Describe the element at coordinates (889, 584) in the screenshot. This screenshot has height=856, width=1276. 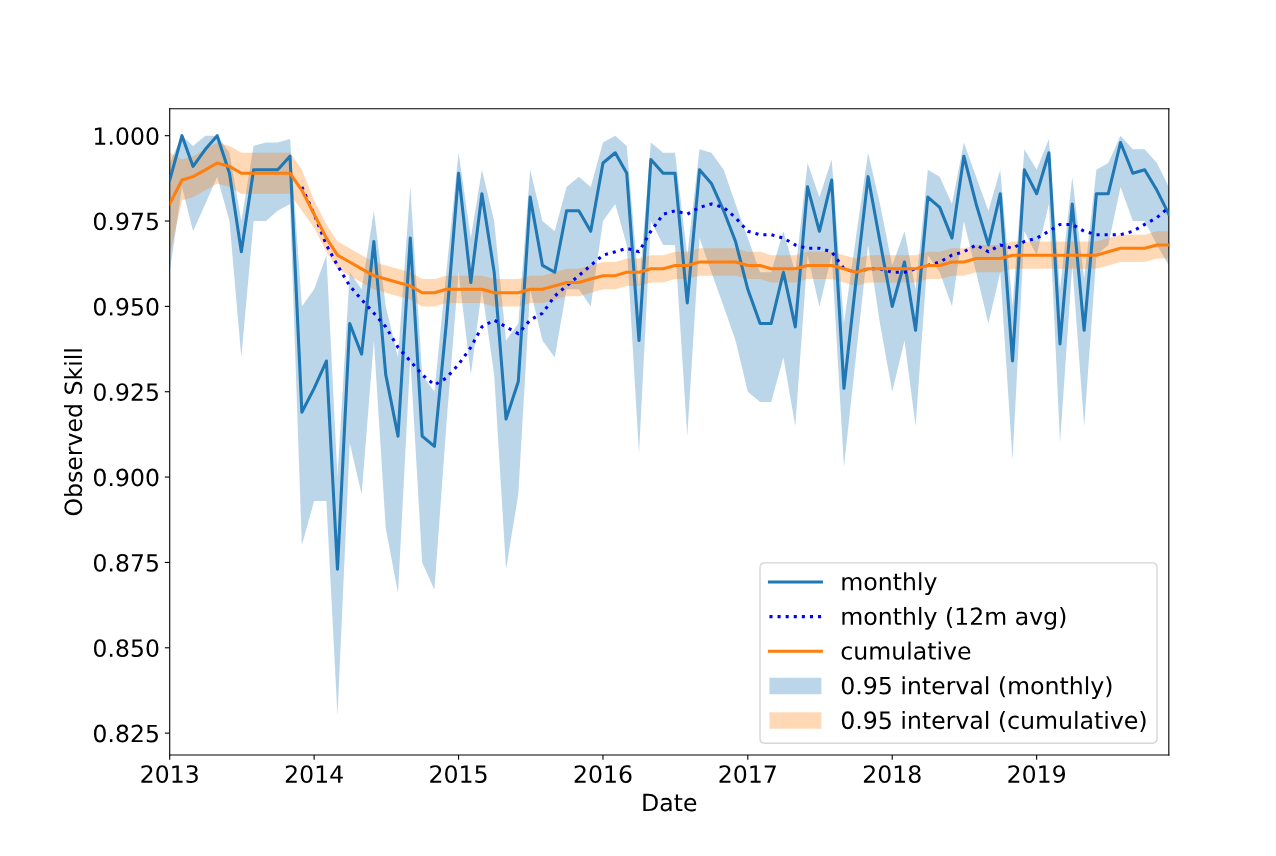
I see `legend-label: monthly` at that location.